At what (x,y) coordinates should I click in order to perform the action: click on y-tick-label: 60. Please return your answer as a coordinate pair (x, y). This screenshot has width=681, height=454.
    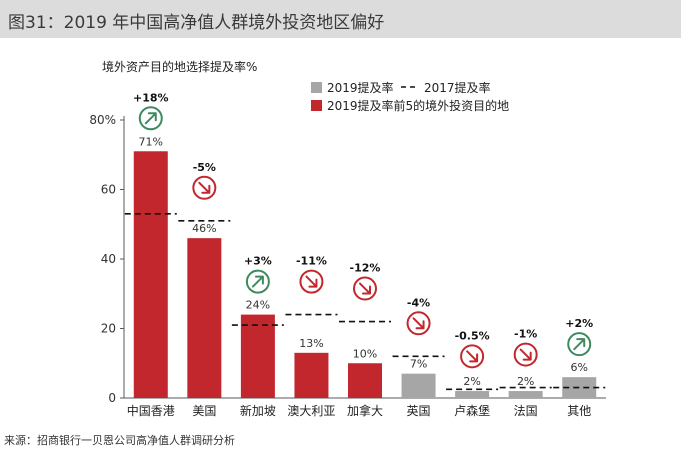
    Looking at the image, I should click on (108, 190).